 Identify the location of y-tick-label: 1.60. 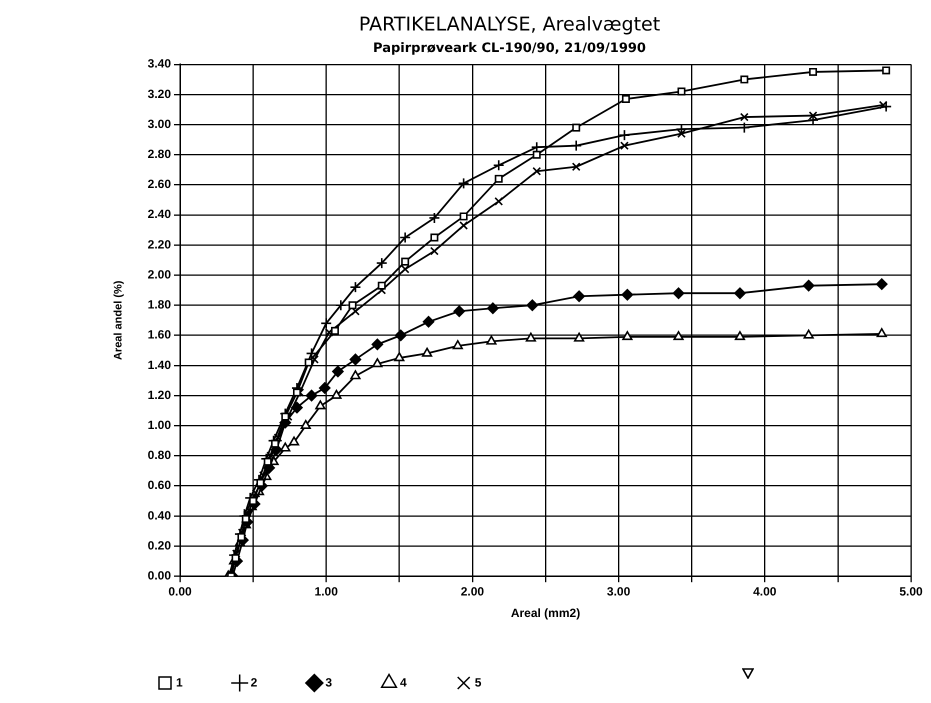
(160, 335).